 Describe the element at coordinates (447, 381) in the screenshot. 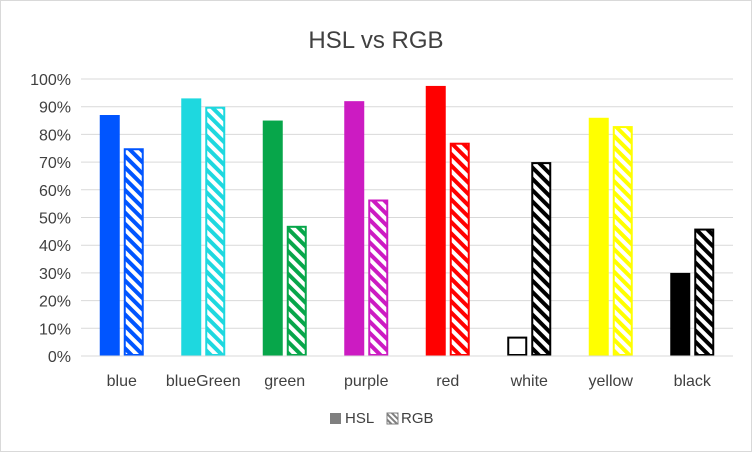

I see `x-tick-label: red` at that location.